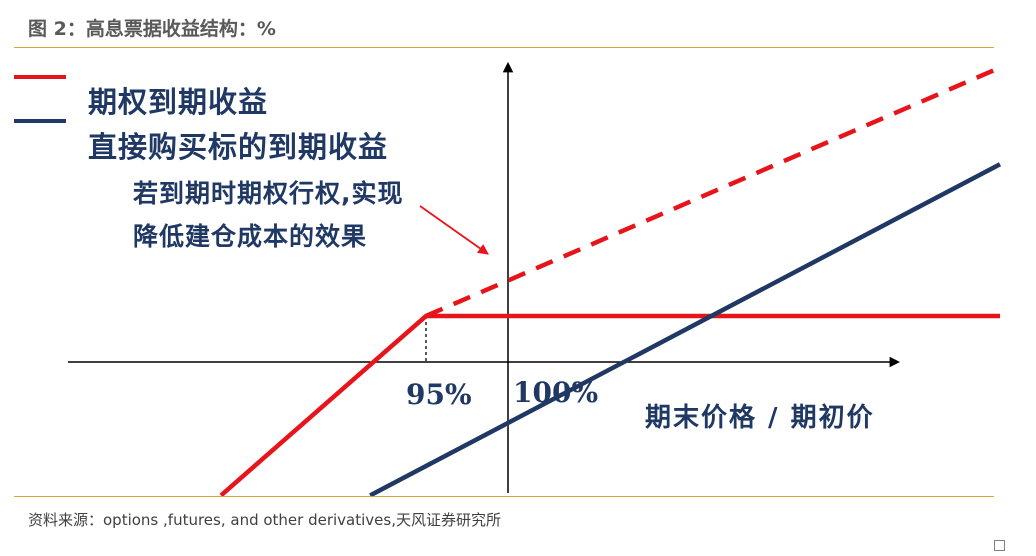  I want to click on legend-label-option: 期权到期收益, so click(178, 102).